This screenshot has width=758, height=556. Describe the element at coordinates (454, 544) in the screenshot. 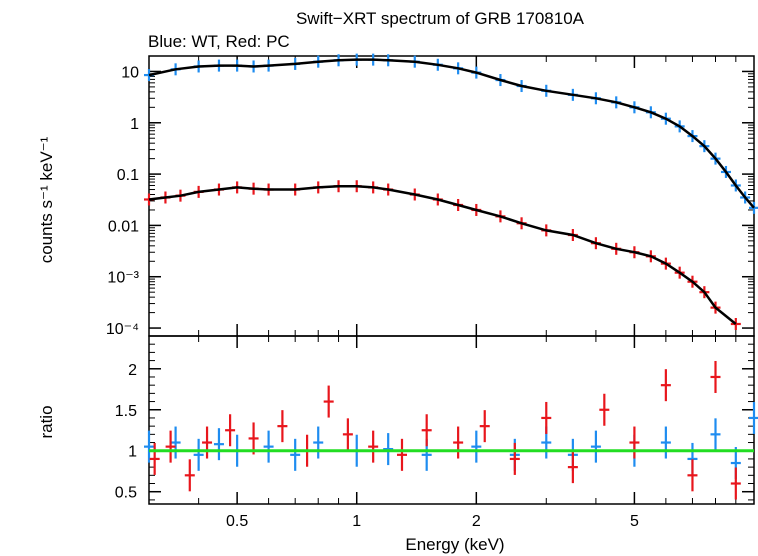

I see `x-axis-label: Energy (keV)` at that location.